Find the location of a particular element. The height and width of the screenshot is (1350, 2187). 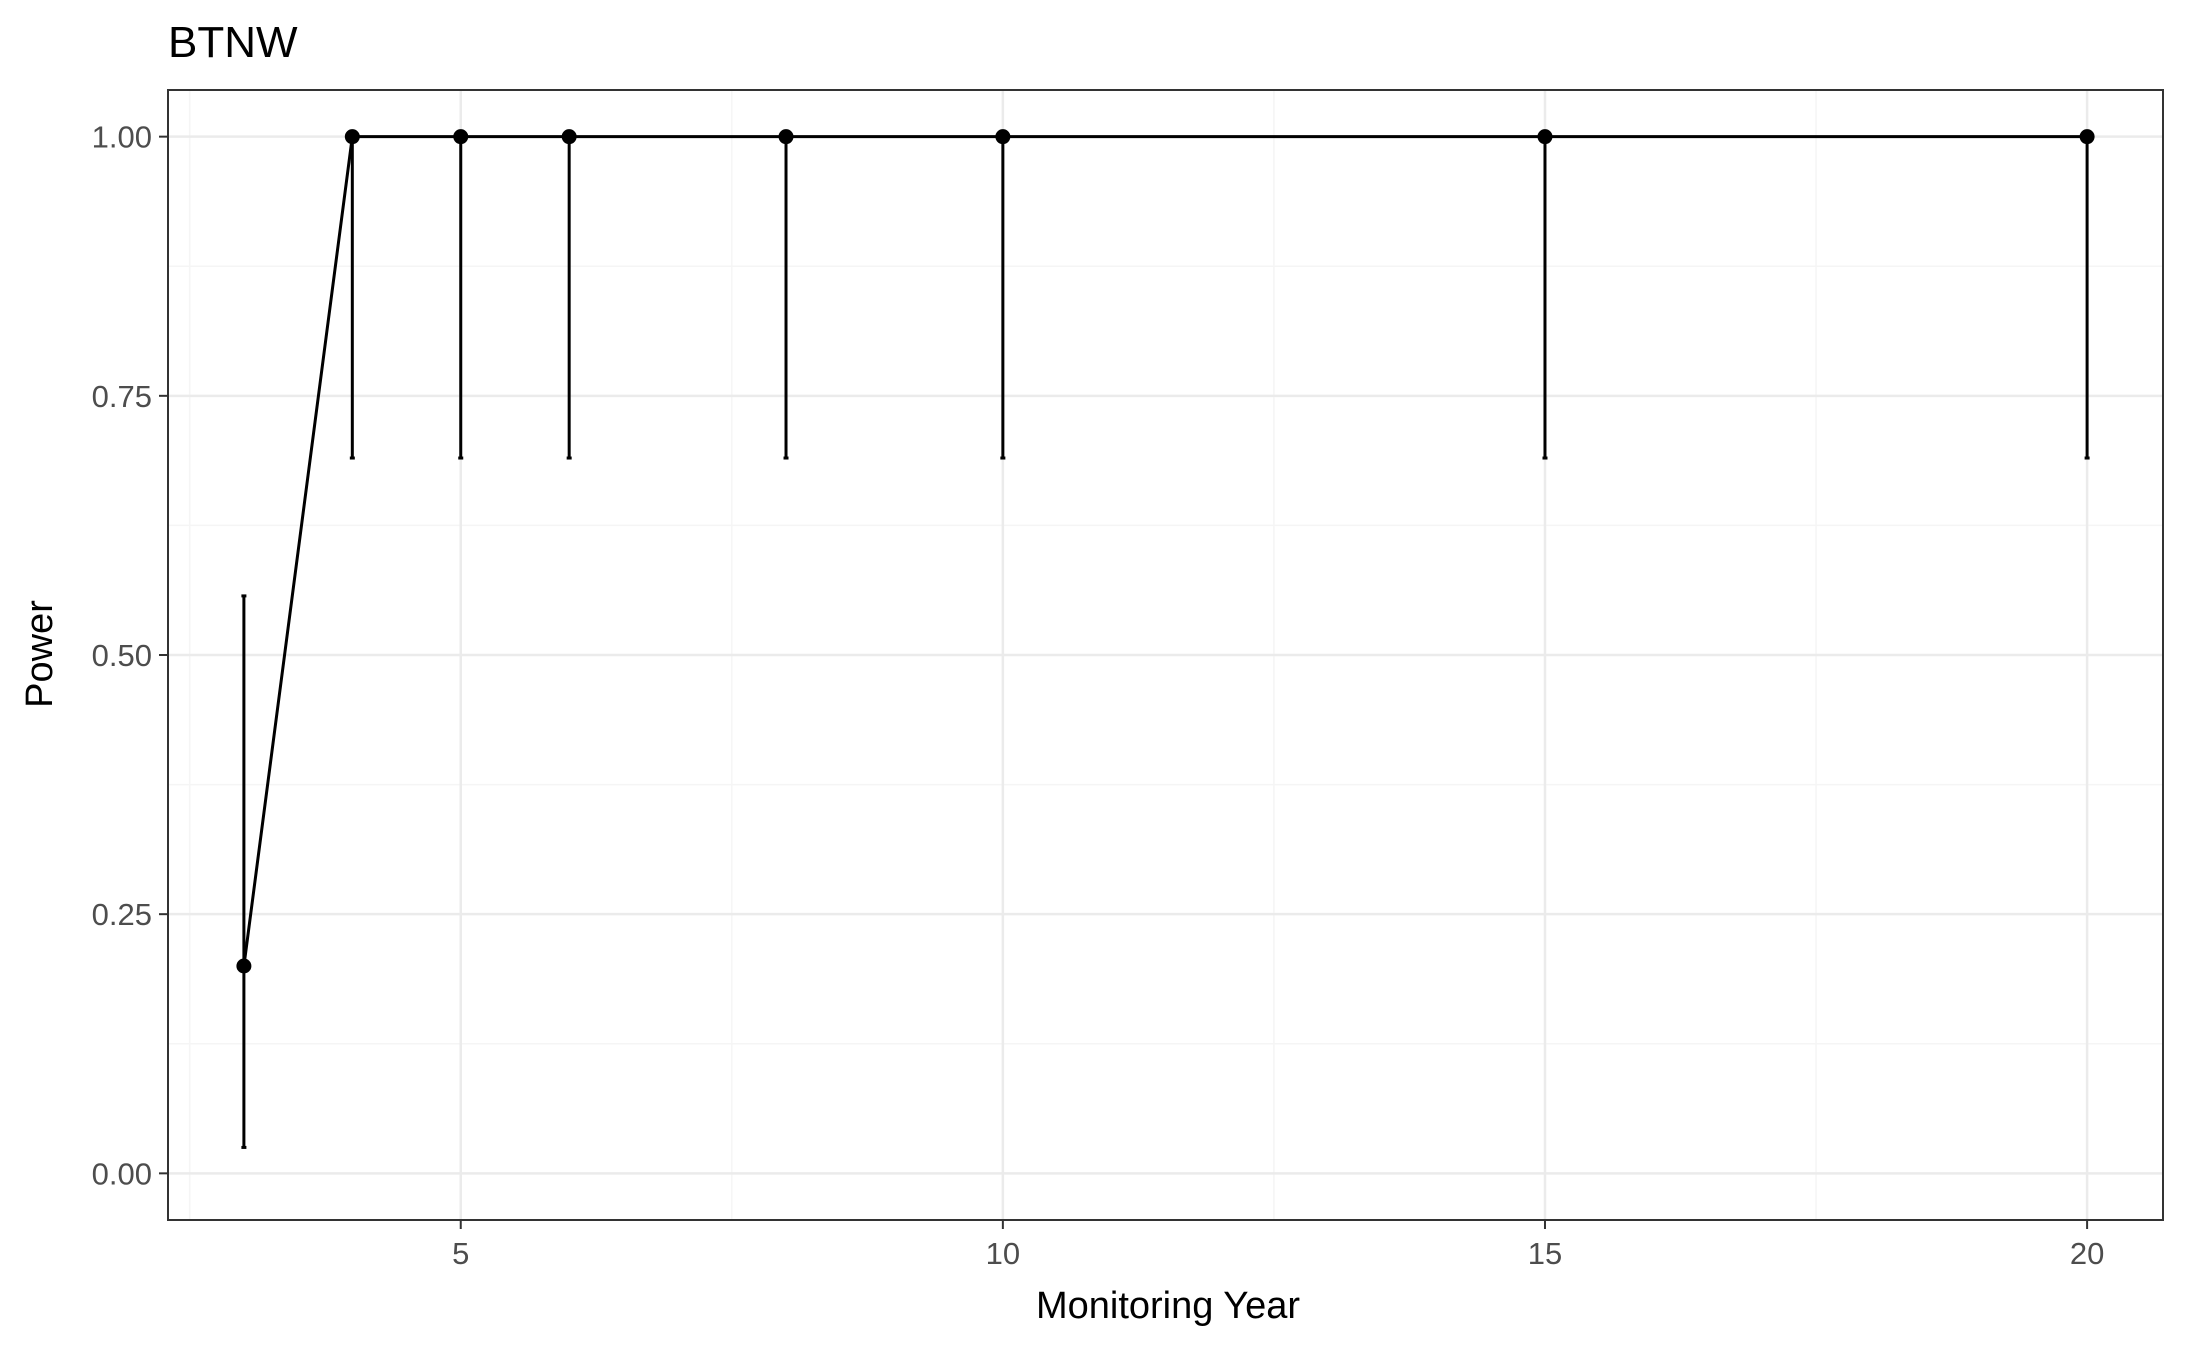

y-tick-label: 0.25 is located at coordinates (122, 914).